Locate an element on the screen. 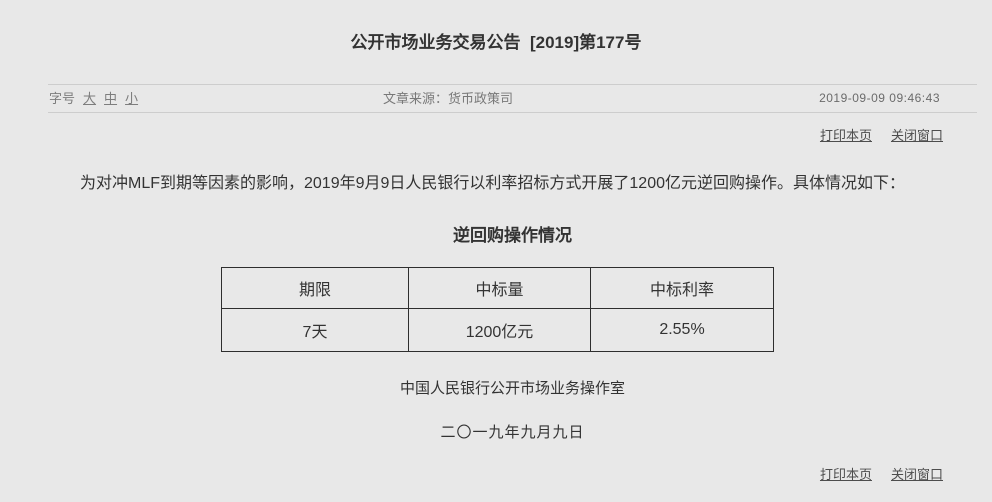 Image resolution: width=992 pixels, height=502 pixels. cell-term: 7天 is located at coordinates (315, 330).